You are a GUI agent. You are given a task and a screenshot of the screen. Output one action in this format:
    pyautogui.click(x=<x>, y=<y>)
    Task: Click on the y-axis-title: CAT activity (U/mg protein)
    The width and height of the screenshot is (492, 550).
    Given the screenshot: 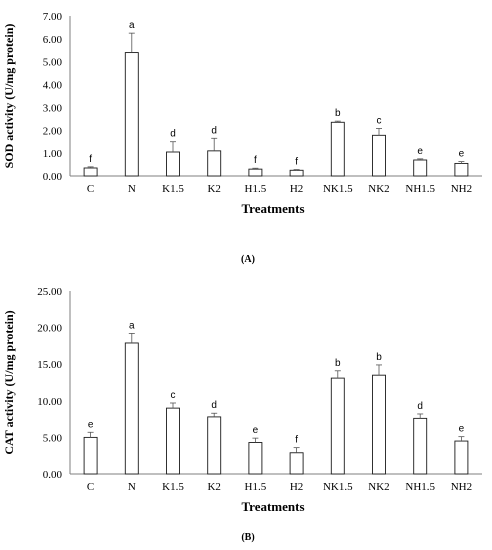 What is the action you would take?
    pyautogui.click(x=9, y=382)
    